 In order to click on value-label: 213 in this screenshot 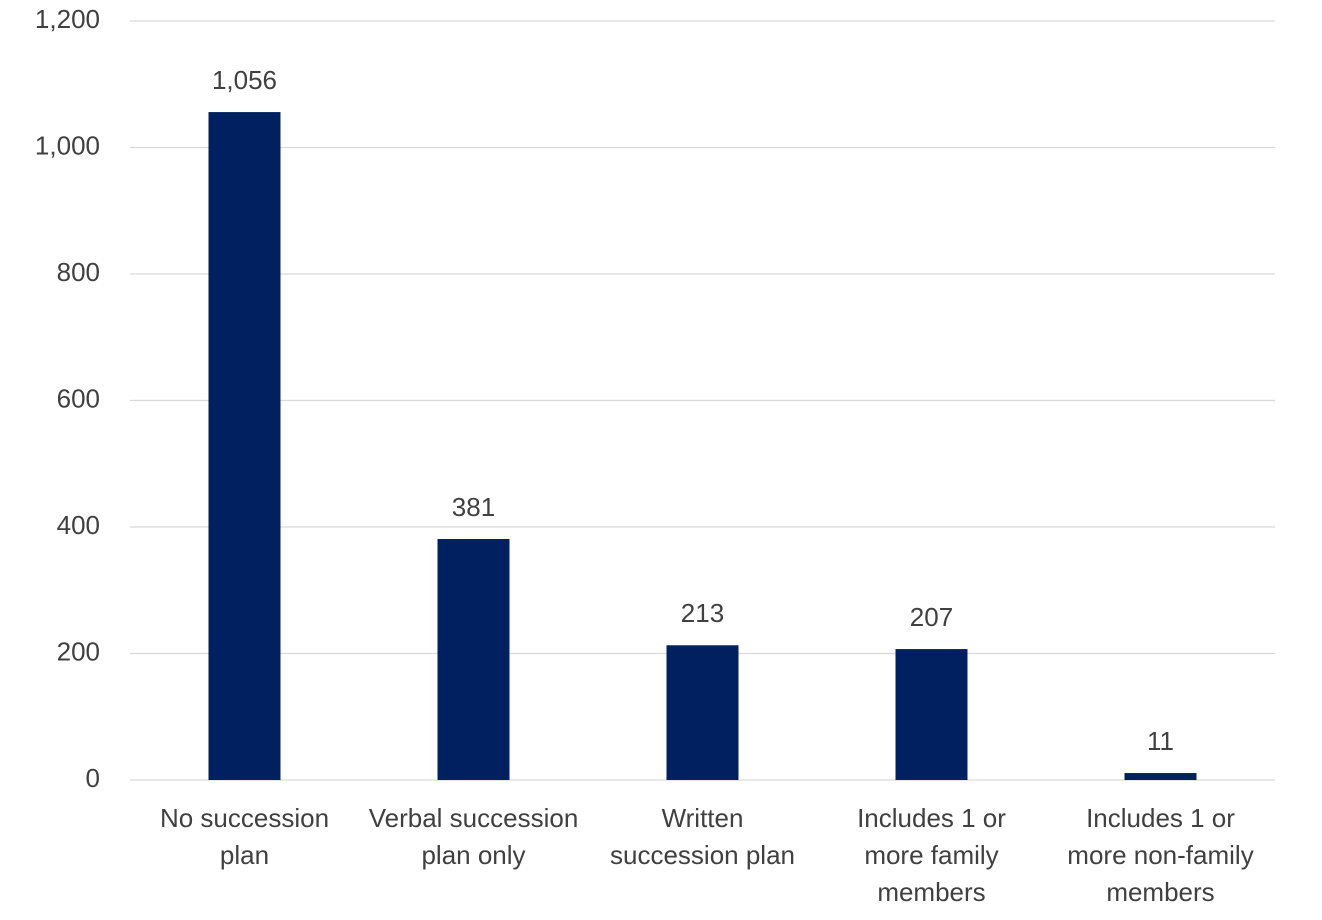, I will do `click(702, 613)`.